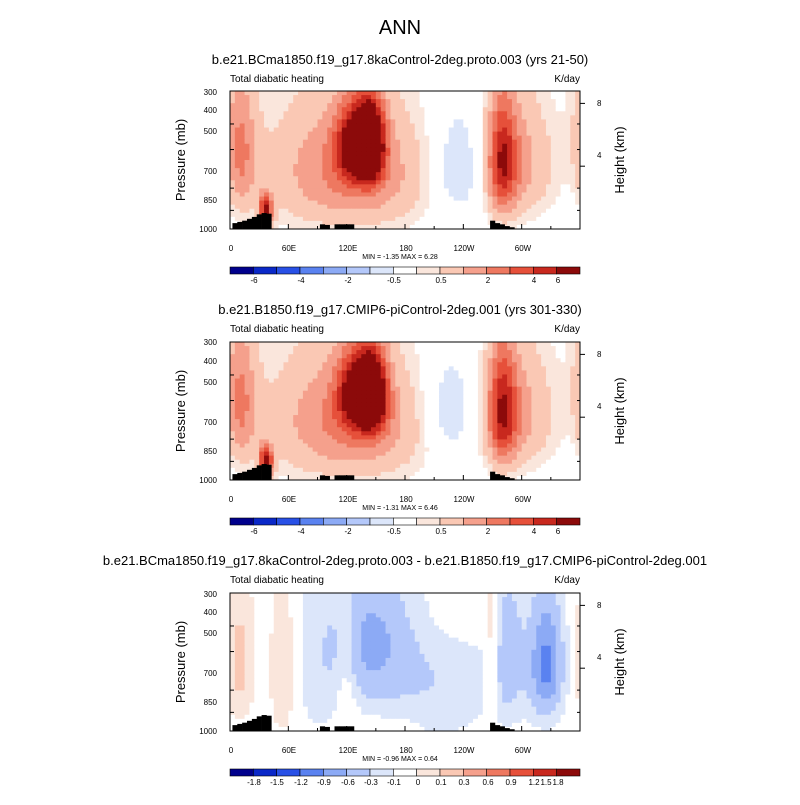 This screenshot has height=805, width=800. Describe the element at coordinates (208, 229) in the screenshot. I see `y-tick-label: 1000` at that location.